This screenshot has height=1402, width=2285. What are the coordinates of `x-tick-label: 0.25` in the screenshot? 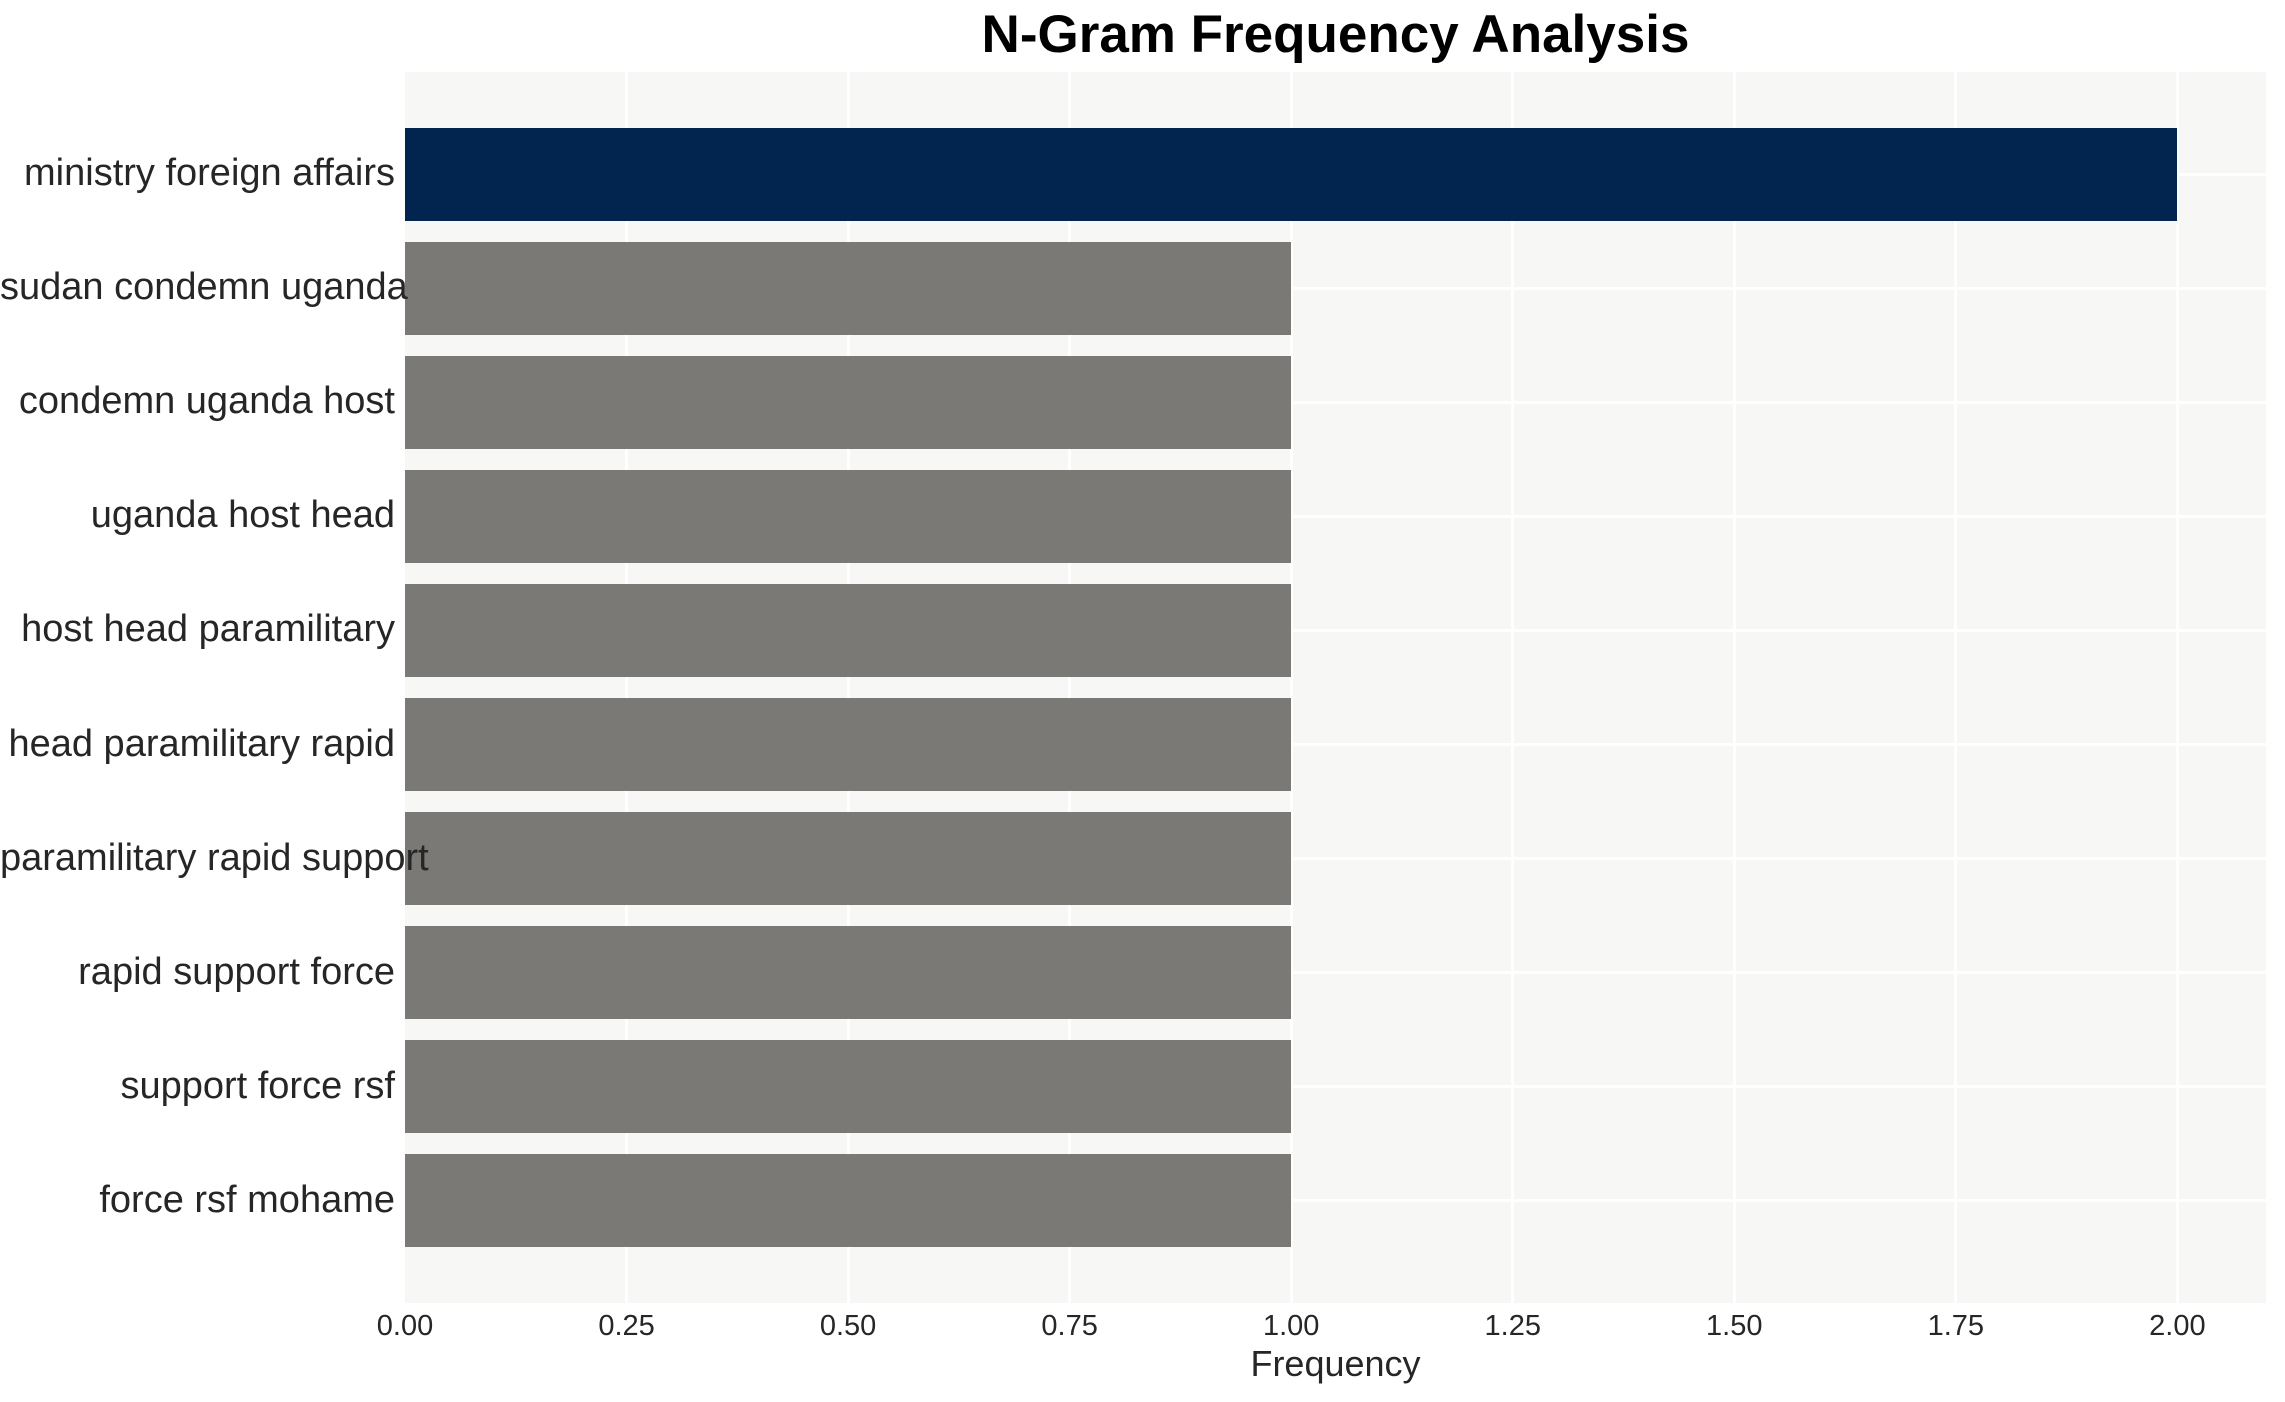 It's located at (626, 1326).